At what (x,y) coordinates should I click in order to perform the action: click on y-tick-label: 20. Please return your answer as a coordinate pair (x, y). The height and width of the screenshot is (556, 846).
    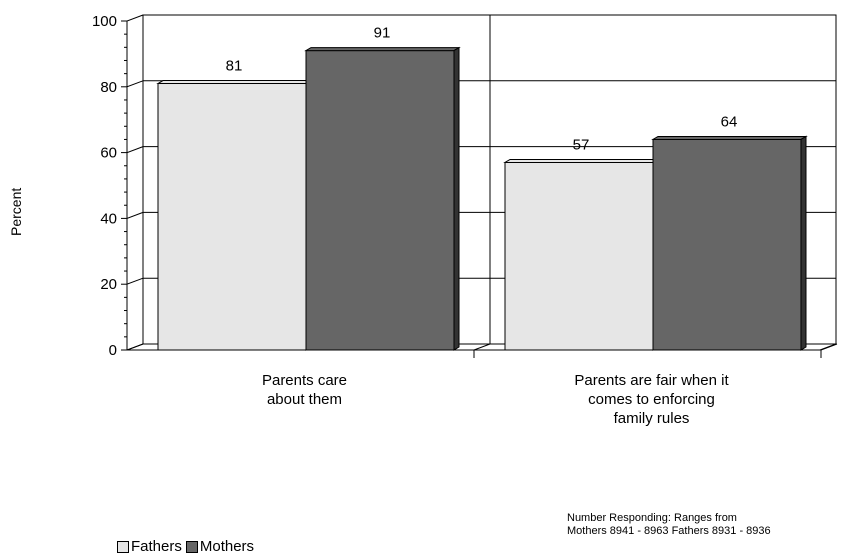
    Looking at the image, I should click on (108, 284).